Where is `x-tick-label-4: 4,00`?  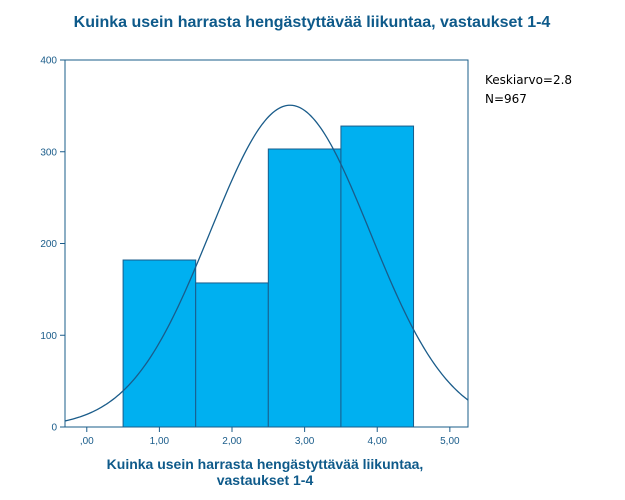
x-tick-label-4: 4,00 is located at coordinates (377, 441).